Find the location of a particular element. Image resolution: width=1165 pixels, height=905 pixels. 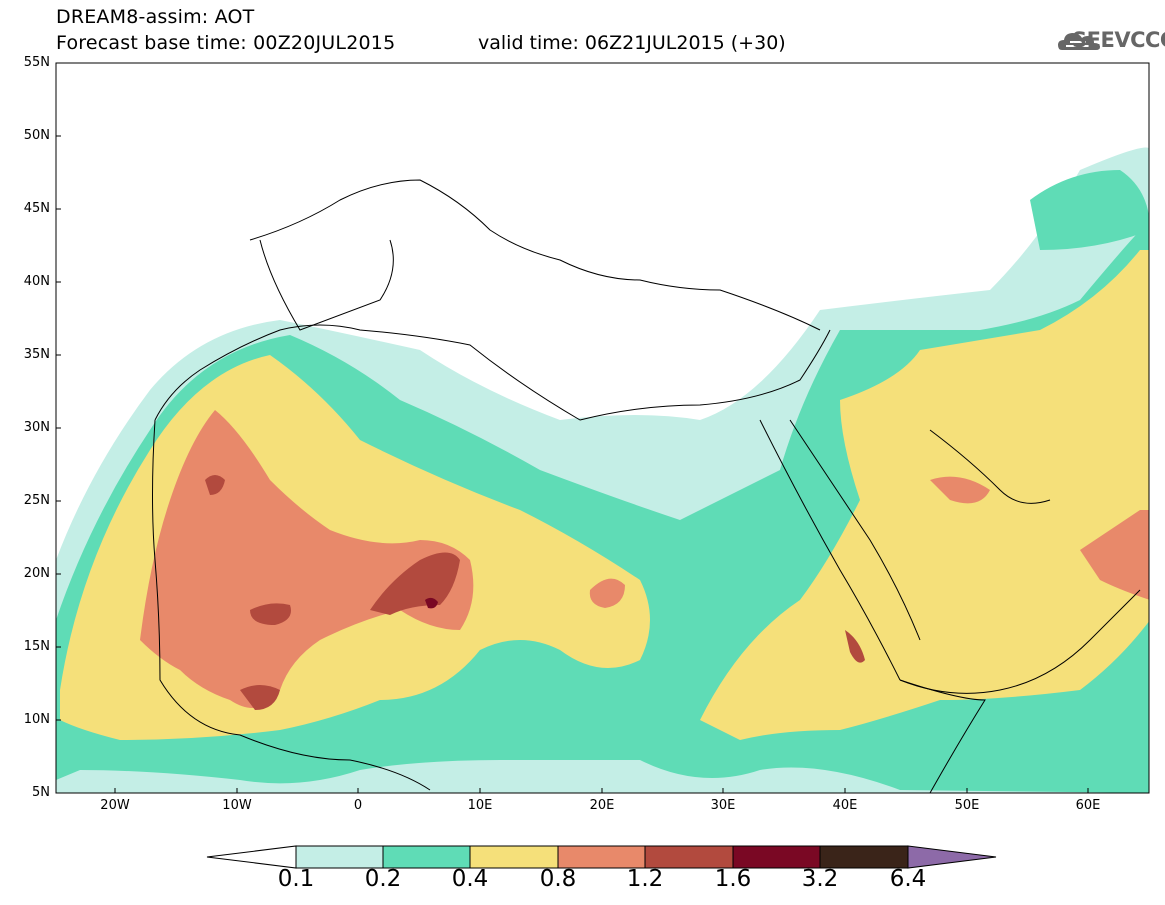

valid-time: valid time: 06Z21JUL2015 (+30) is located at coordinates (632, 43).